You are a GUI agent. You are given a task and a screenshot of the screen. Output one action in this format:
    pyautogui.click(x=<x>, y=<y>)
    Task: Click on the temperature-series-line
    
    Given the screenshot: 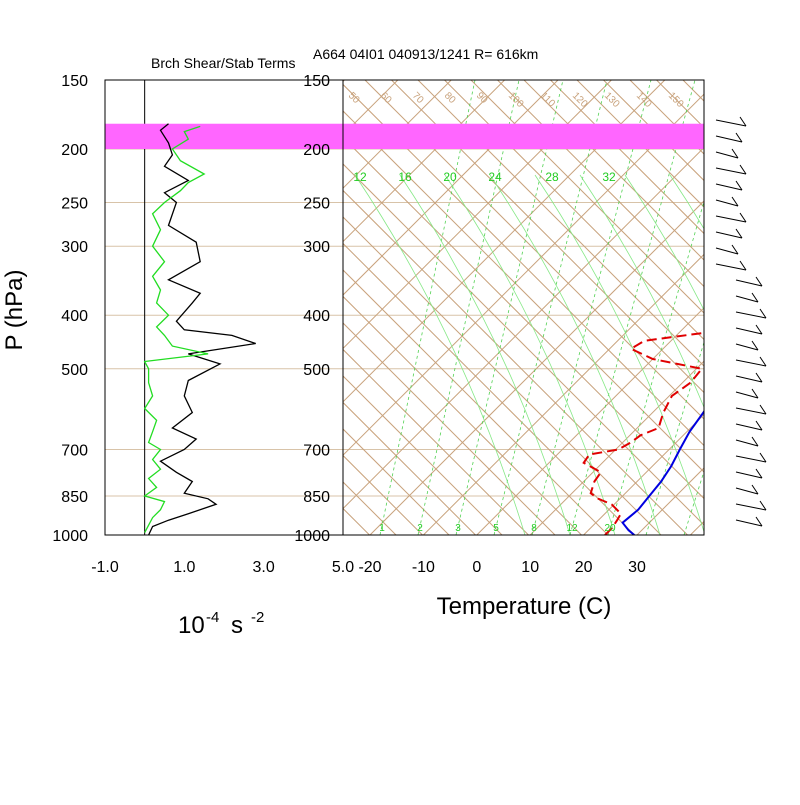 What is the action you would take?
    pyautogui.click(x=711, y=322)
    